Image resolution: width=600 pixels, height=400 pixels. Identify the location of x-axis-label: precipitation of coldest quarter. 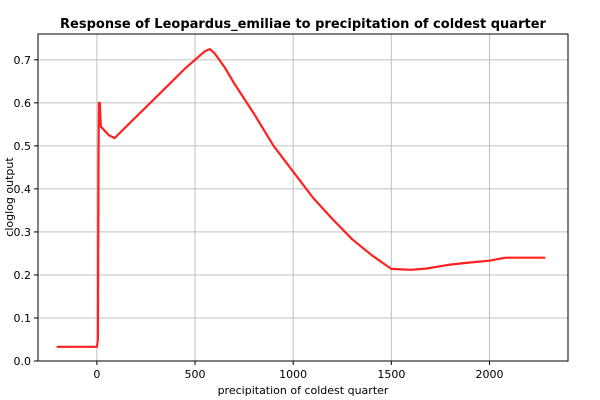
(303, 390).